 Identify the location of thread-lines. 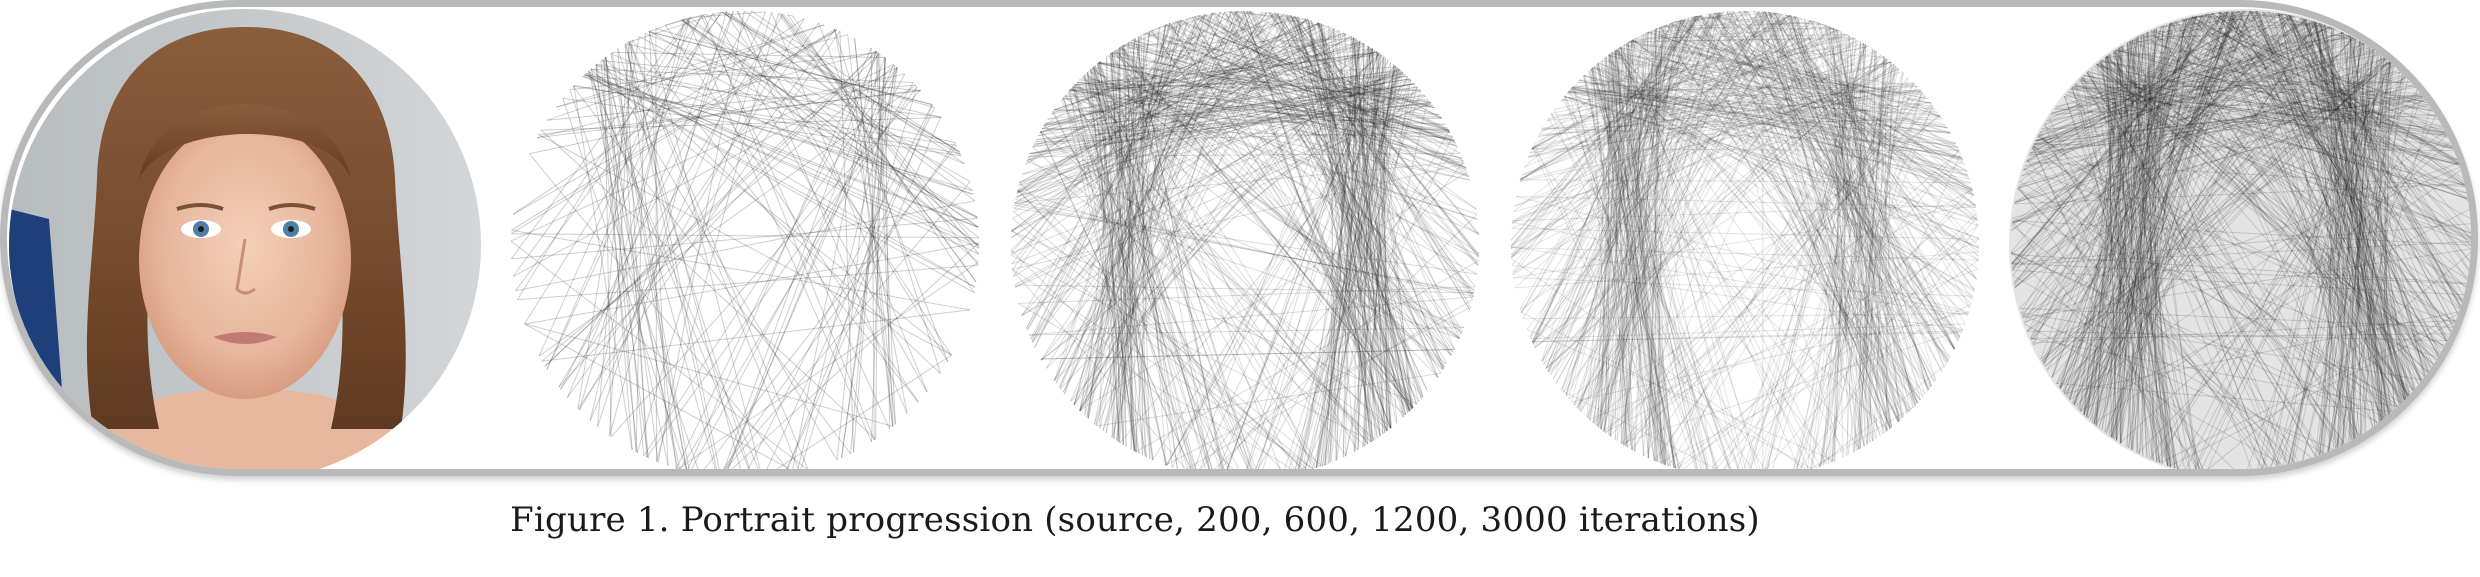
(2240, 239).